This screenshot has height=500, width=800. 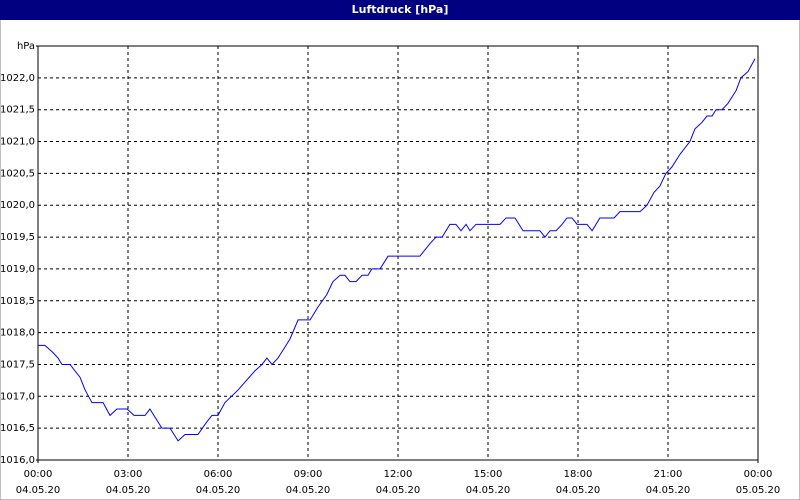 What do you see at coordinates (578, 474) in the screenshot?
I see `x-tick-label: 18:00` at bounding box center [578, 474].